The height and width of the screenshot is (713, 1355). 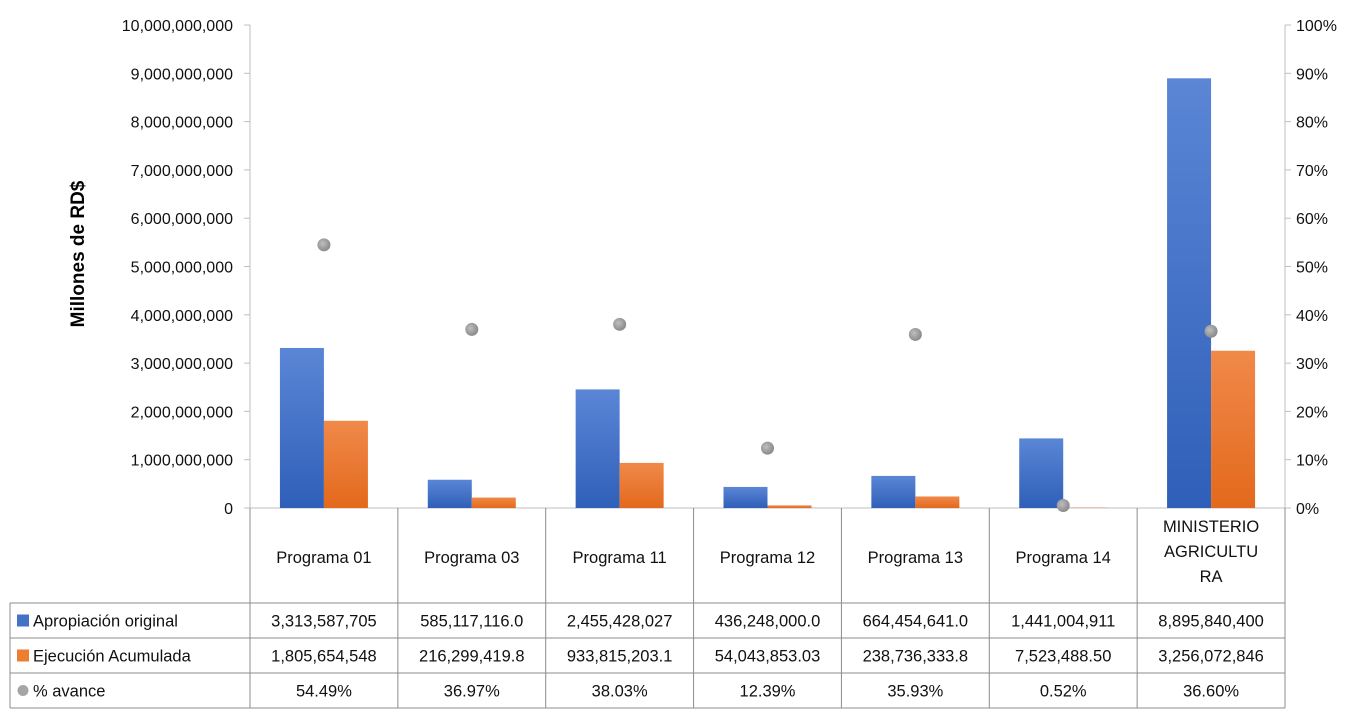 I want to click on table-value: 238,736,333.8, so click(x=916, y=657).